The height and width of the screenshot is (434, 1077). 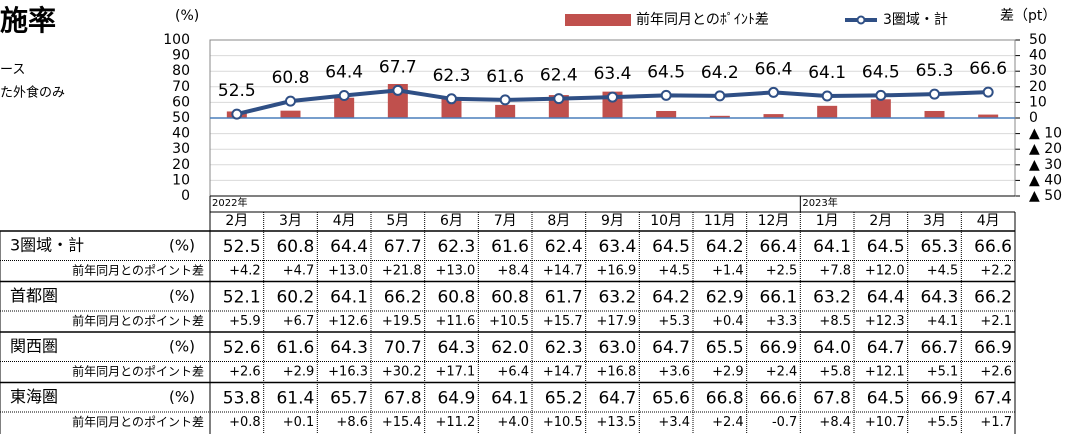 I want to click on table-value: 67.4, so click(x=993, y=398).